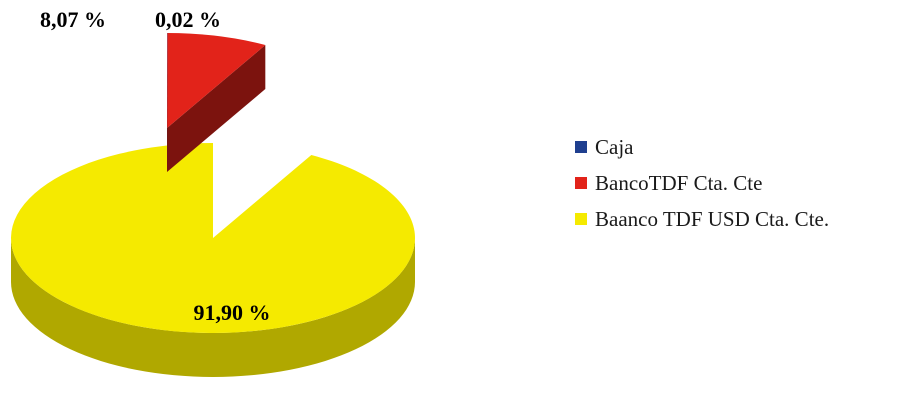 This screenshot has width=901, height=397. I want to click on data-label-0: 0,02 %, so click(188, 19).